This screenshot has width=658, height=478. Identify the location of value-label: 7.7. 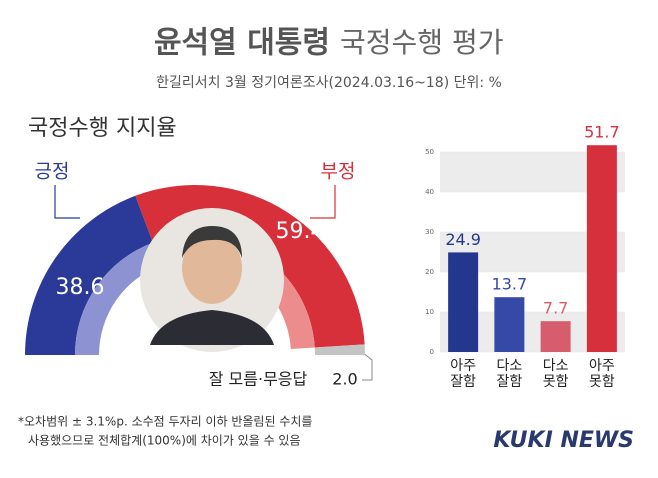
(555, 308).